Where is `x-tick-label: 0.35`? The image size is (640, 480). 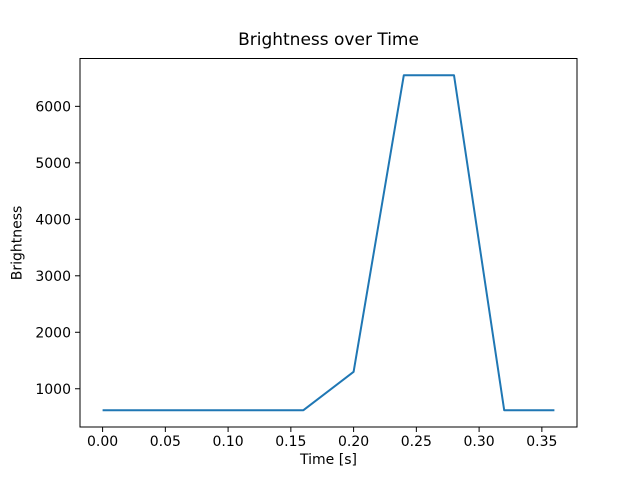
x-tick-label: 0.35 is located at coordinates (541, 442).